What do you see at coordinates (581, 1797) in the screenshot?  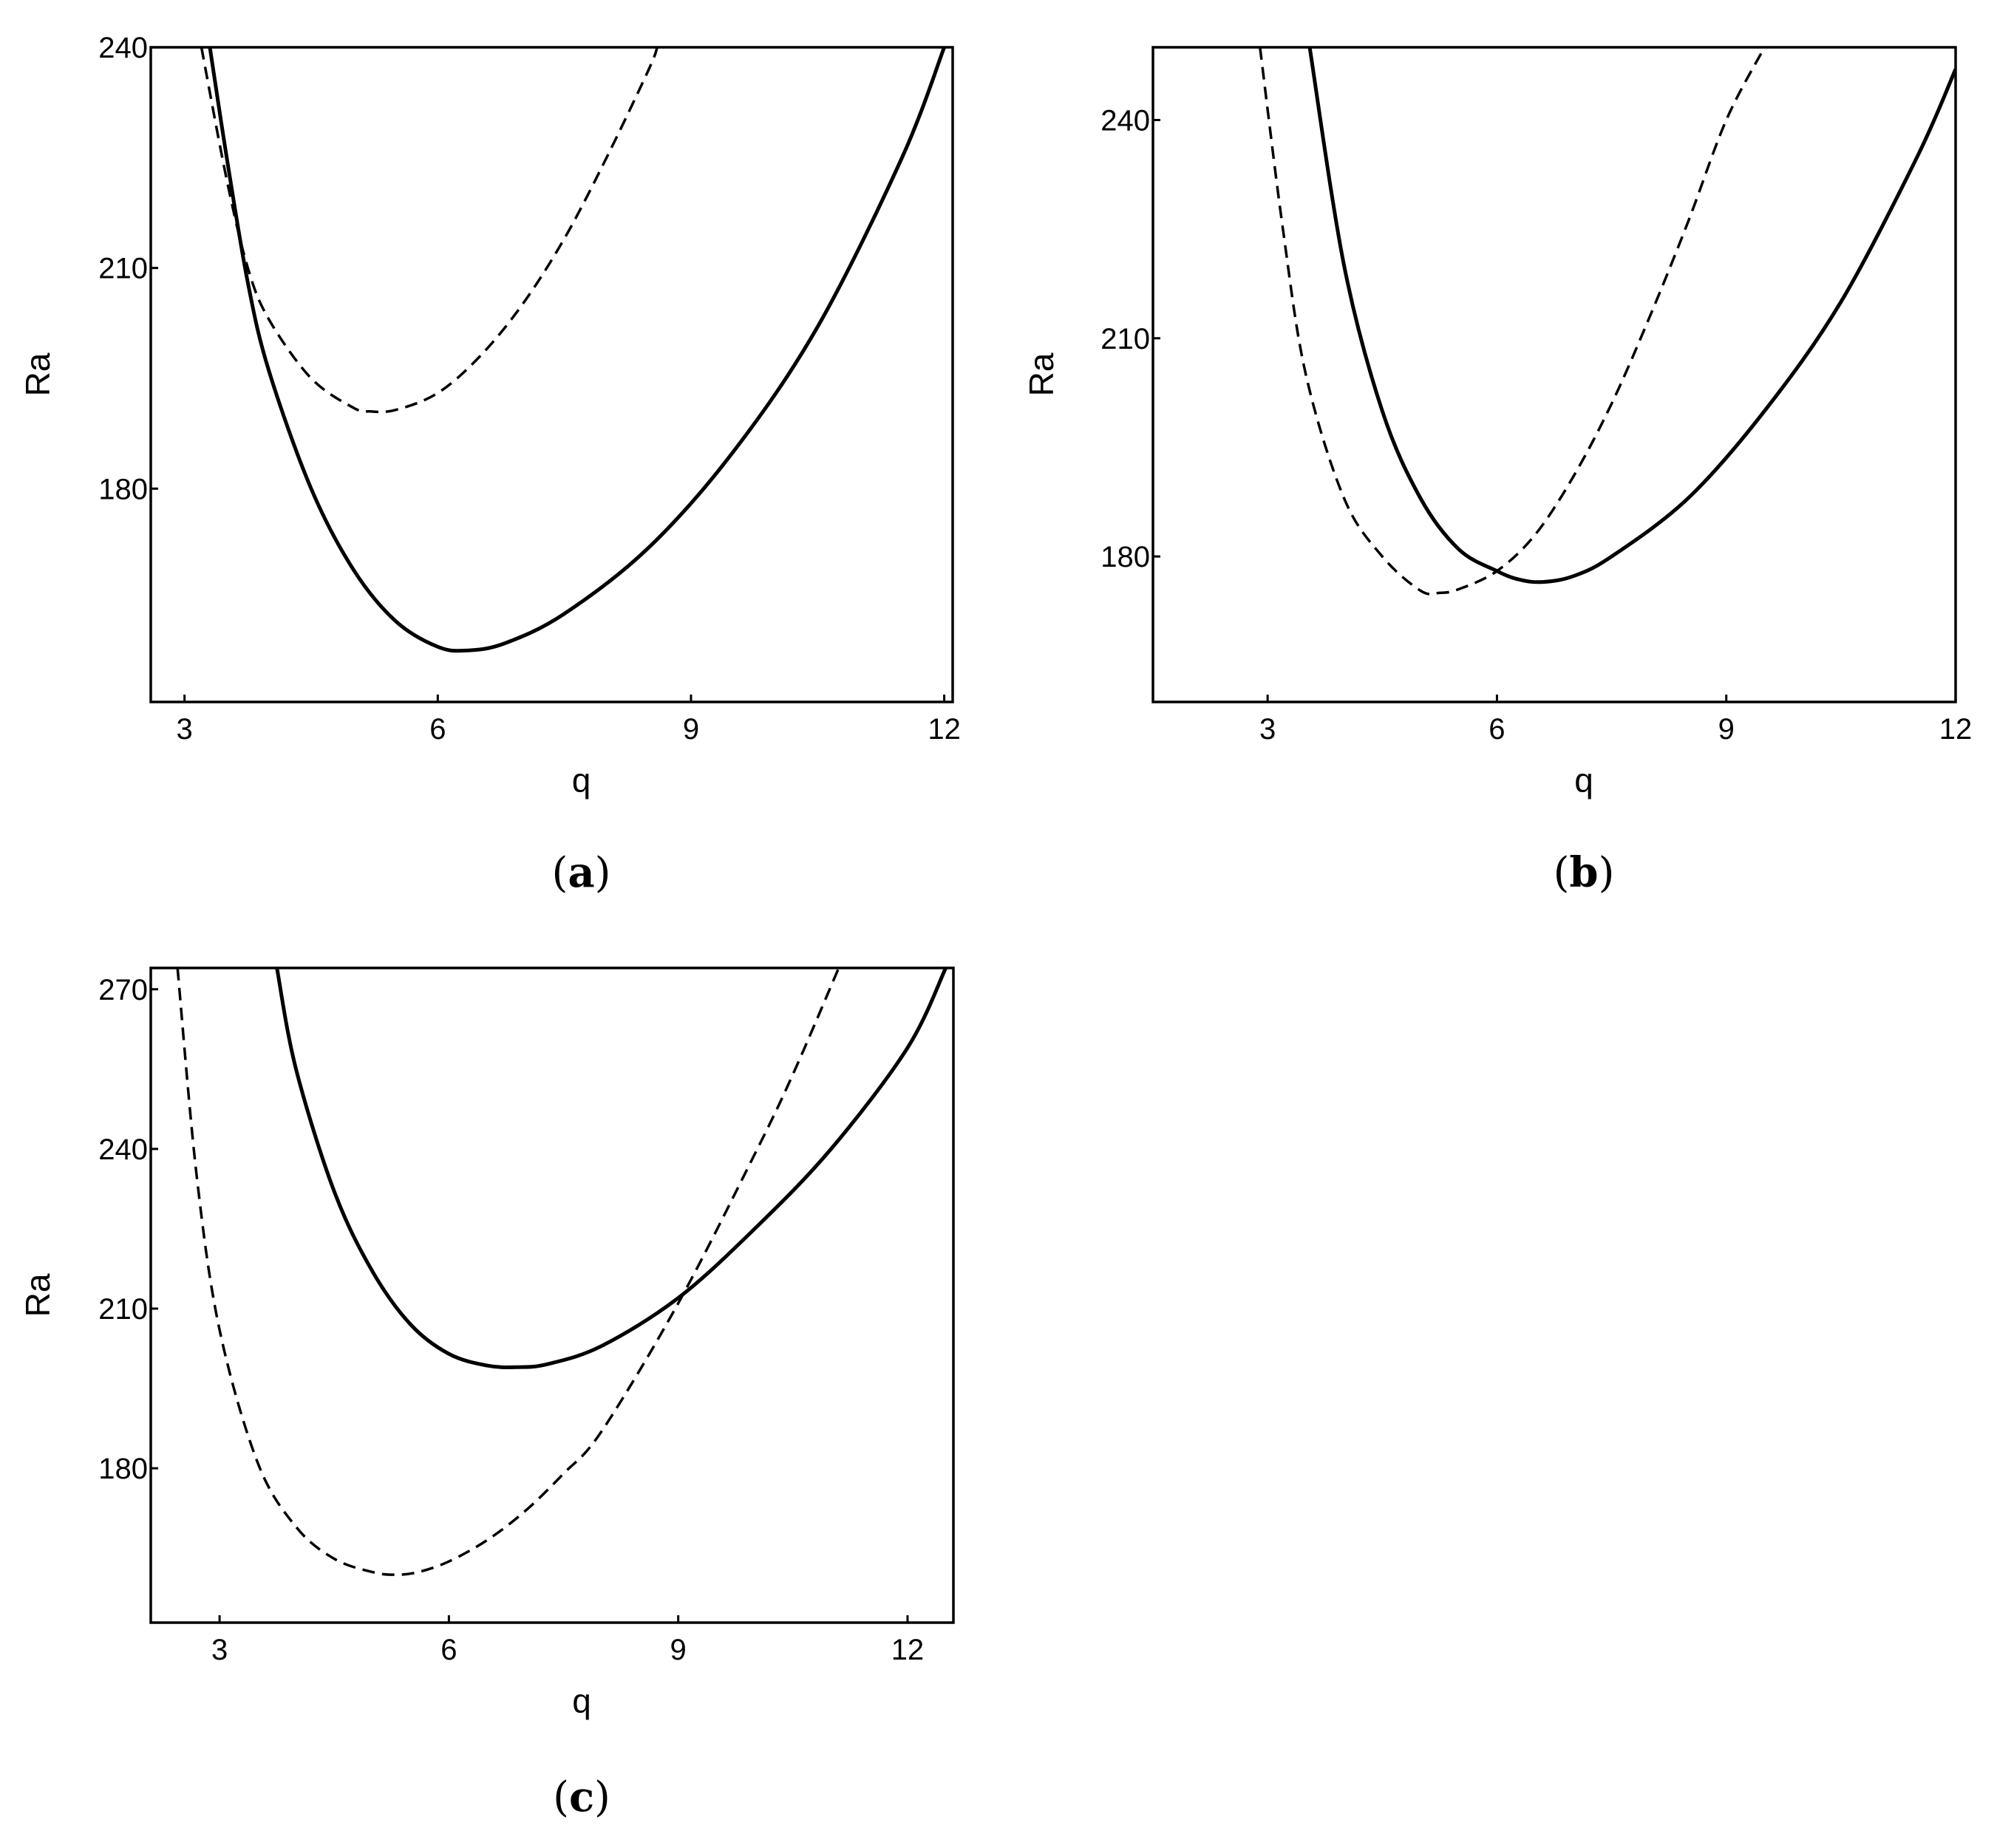 I see `panel-caption: (c)` at bounding box center [581, 1797].